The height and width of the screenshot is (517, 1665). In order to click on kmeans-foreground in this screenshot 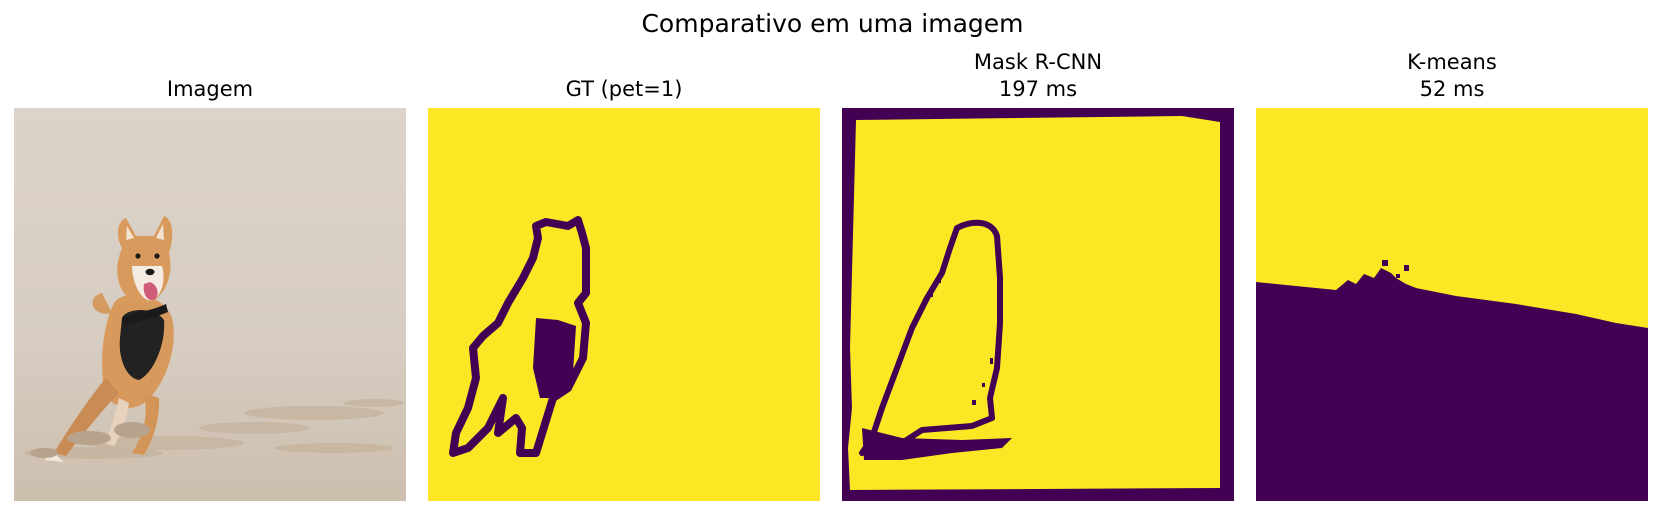, I will do `click(1452, 384)`.